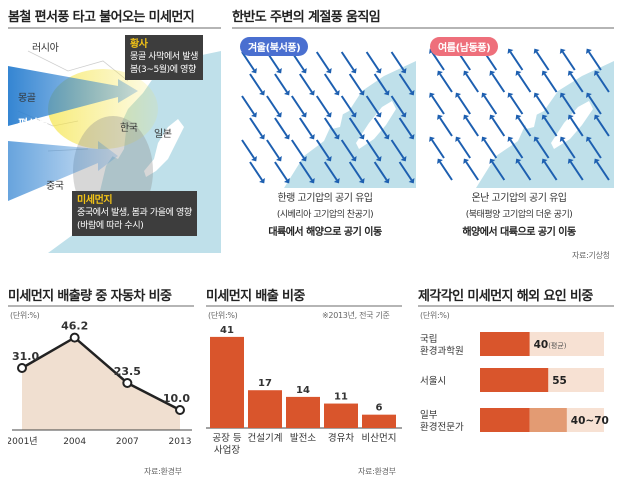 This screenshot has width=620, height=485. I want to click on westerly-arrow-upper, so click(73, 96).